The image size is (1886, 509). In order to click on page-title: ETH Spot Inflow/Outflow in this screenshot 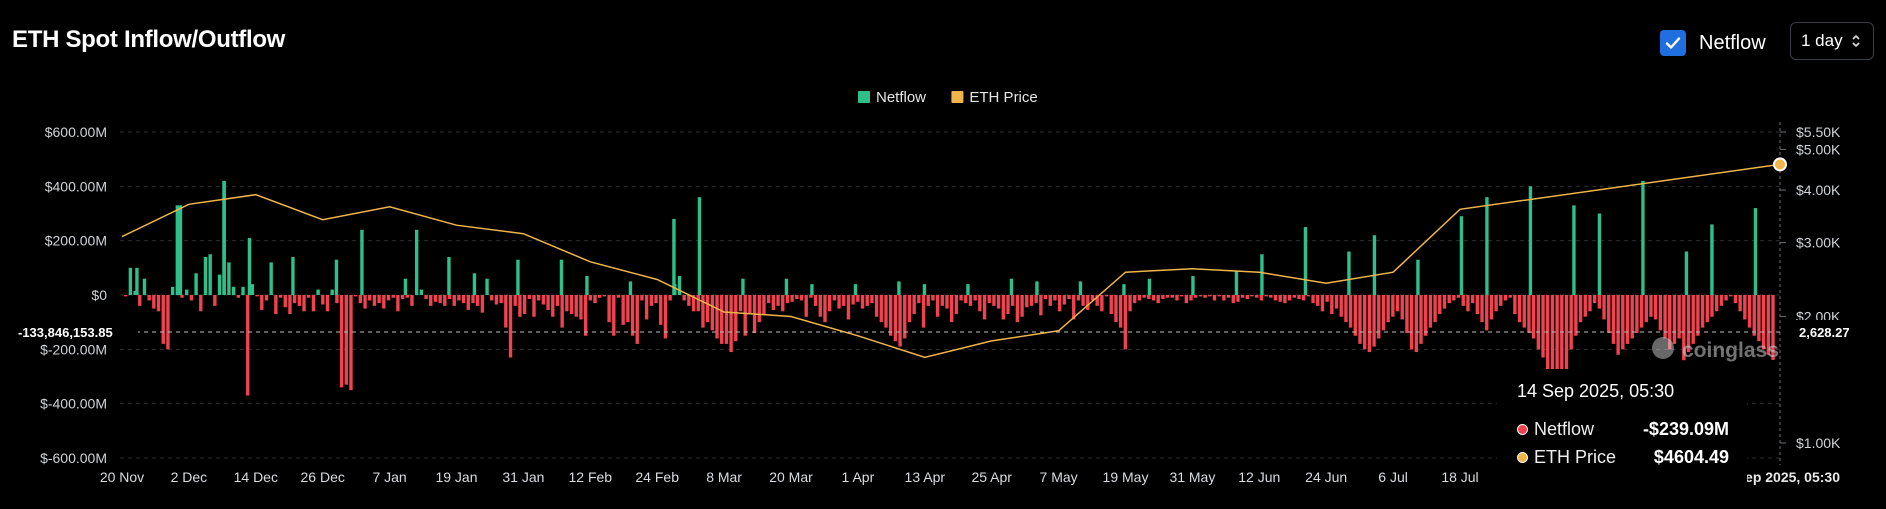, I will do `click(149, 39)`.